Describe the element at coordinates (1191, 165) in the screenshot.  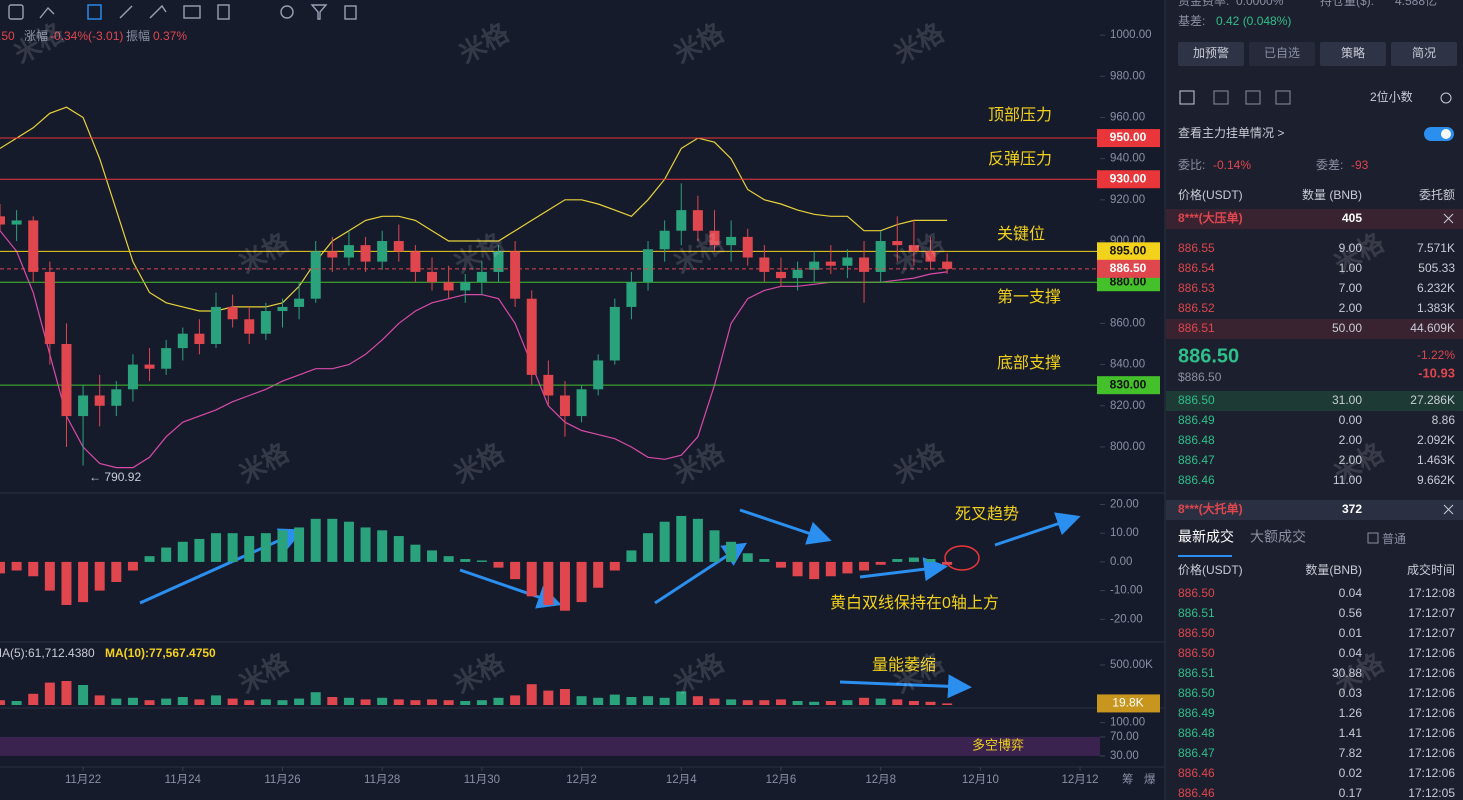
I see `ratio-label: 委比:` at that location.